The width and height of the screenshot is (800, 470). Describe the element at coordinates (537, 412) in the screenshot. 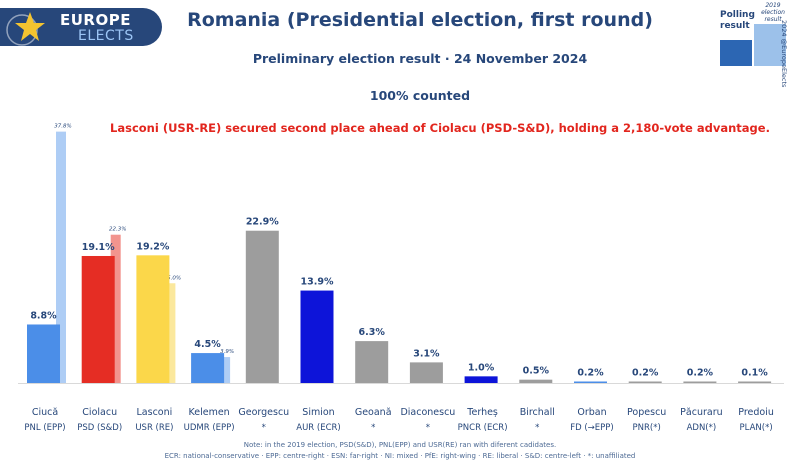

I see `candidate-name: Birchall` at that location.